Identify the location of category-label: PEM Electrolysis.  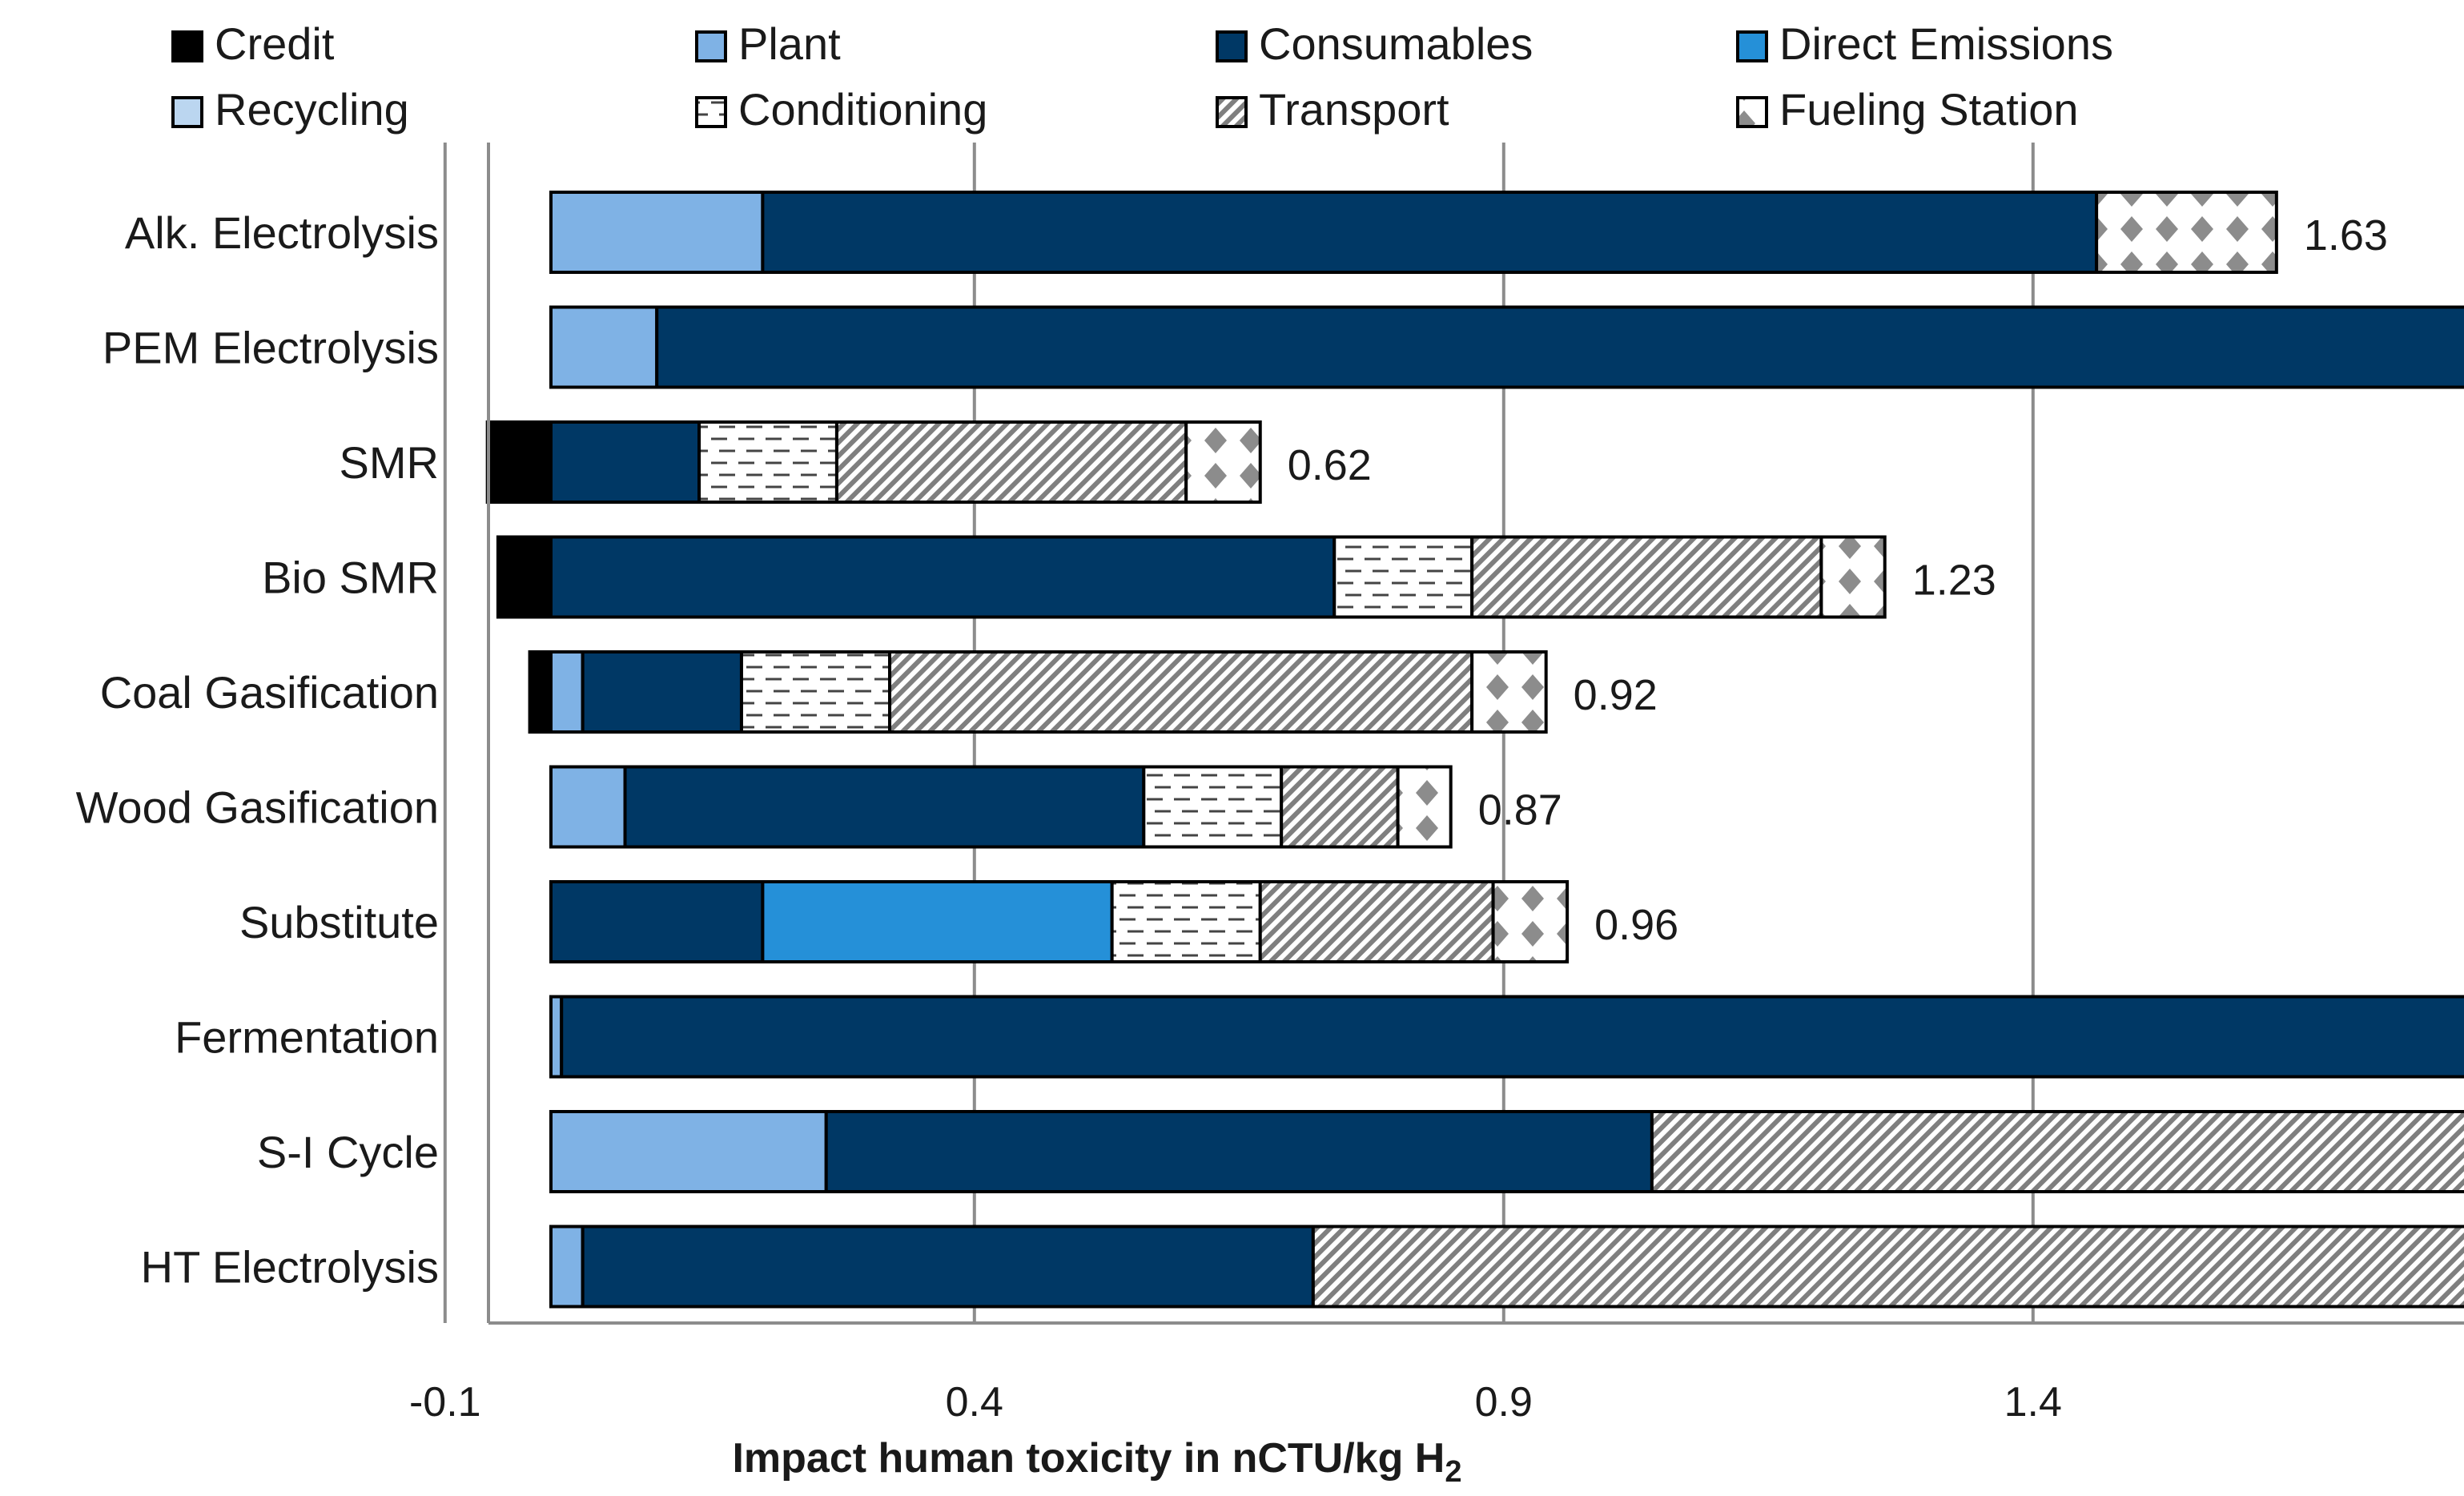
(270, 348).